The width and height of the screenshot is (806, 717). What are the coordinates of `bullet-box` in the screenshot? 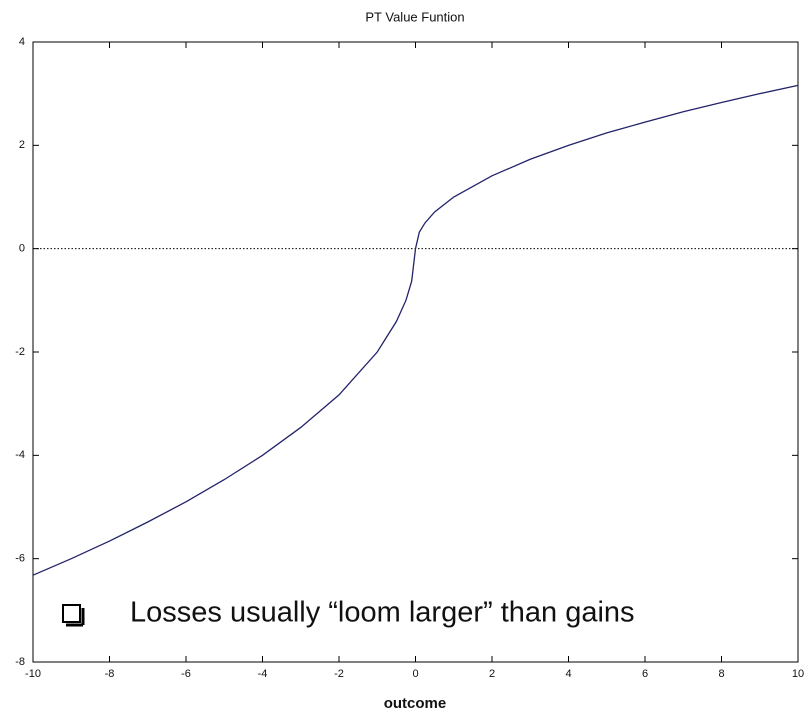 It's located at (71, 613).